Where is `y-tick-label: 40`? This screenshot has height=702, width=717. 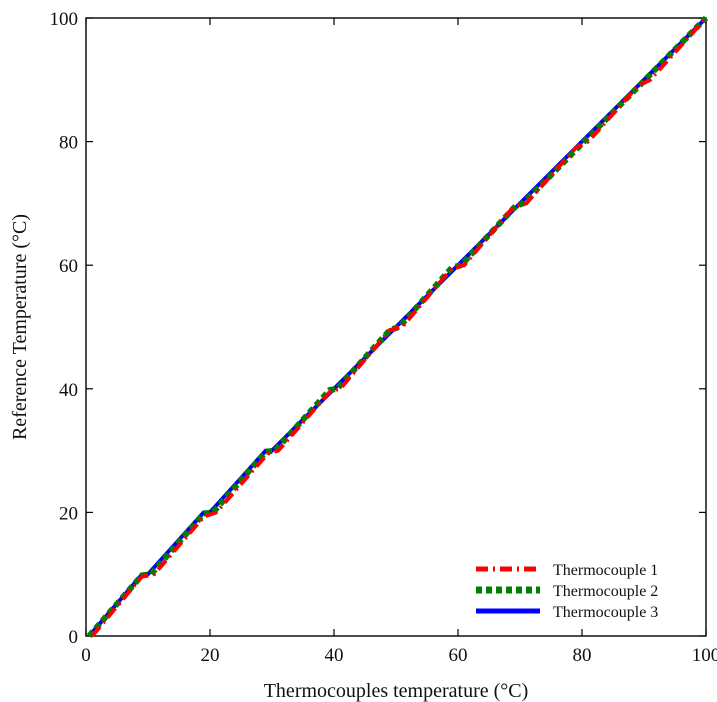
y-tick-label: 40 is located at coordinates (68, 390).